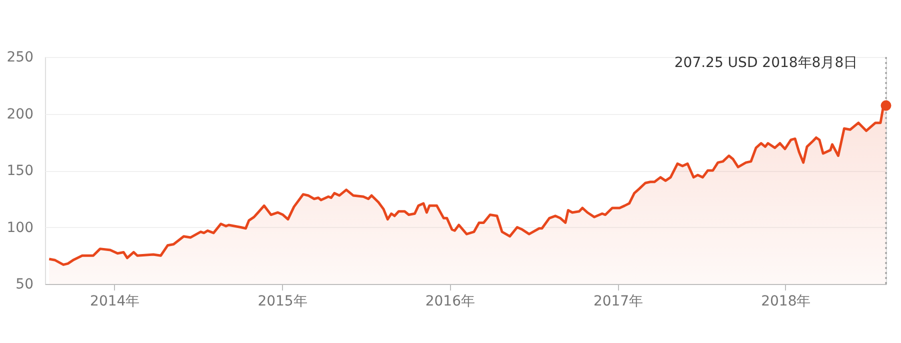 This screenshot has height=343, width=901. What do you see at coordinates (20, 58) in the screenshot?
I see `y-tick-label: 250` at bounding box center [20, 58].